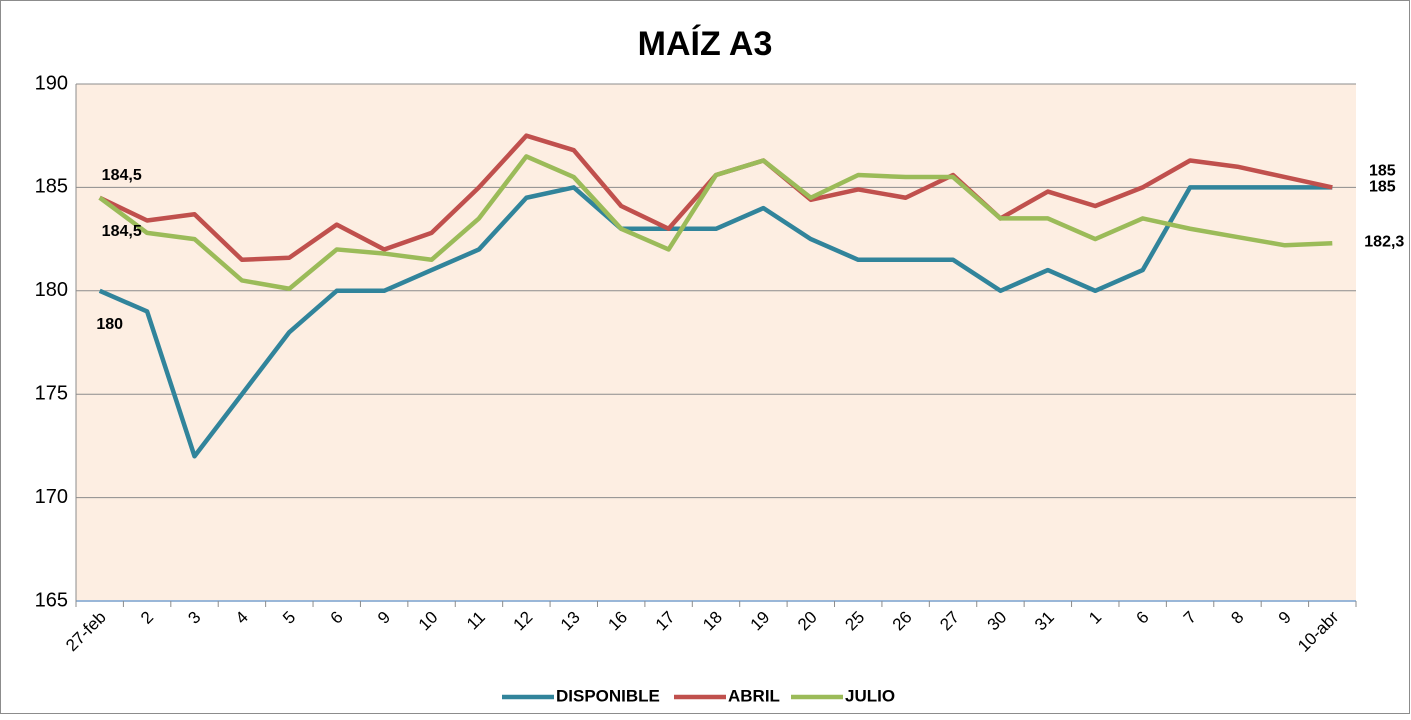 The width and height of the screenshot is (1411, 720). What do you see at coordinates (870, 695) in the screenshot?
I see `legend-label: JULIO` at bounding box center [870, 695].